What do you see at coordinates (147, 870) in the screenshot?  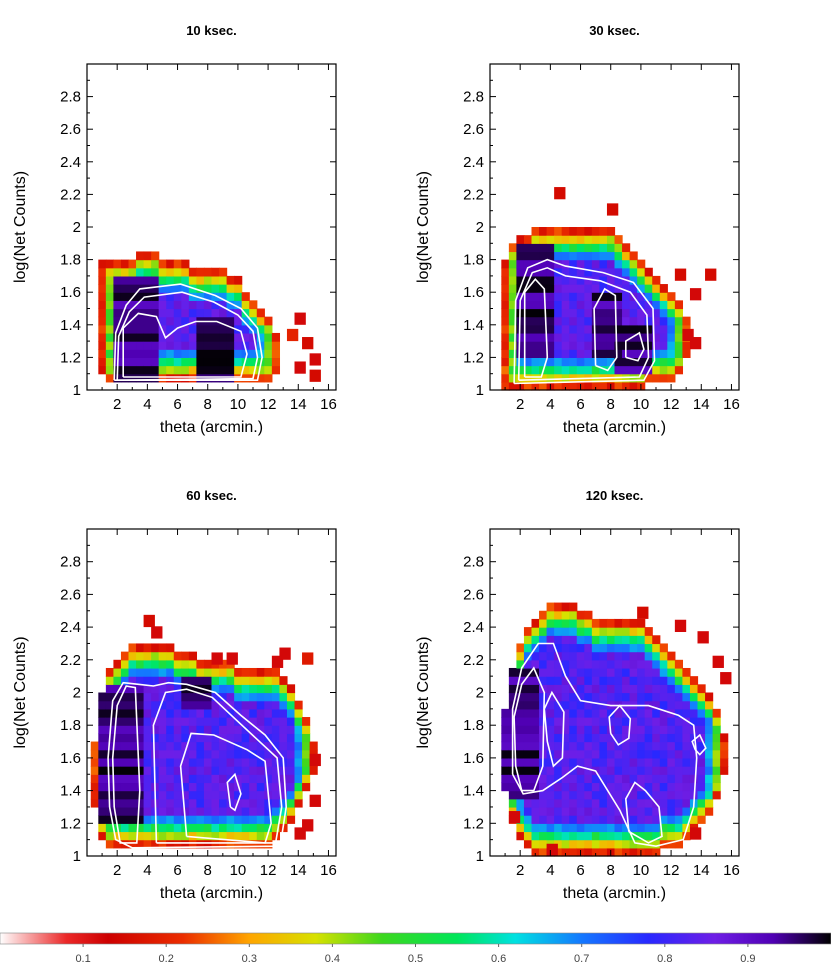 I see `x-tick-label: 4` at bounding box center [147, 870].